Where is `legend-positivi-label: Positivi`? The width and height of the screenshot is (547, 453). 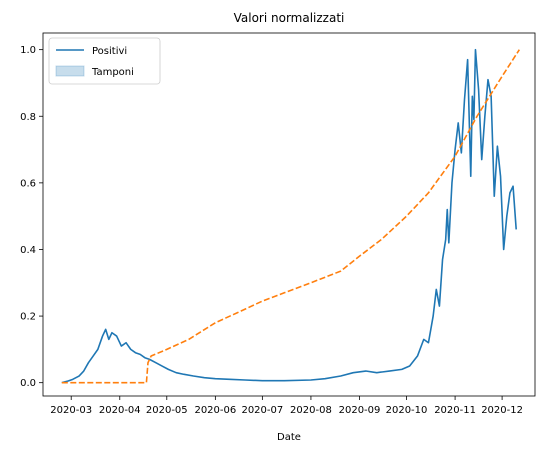
legend-positivi-label: Positivi is located at coordinates (109, 51).